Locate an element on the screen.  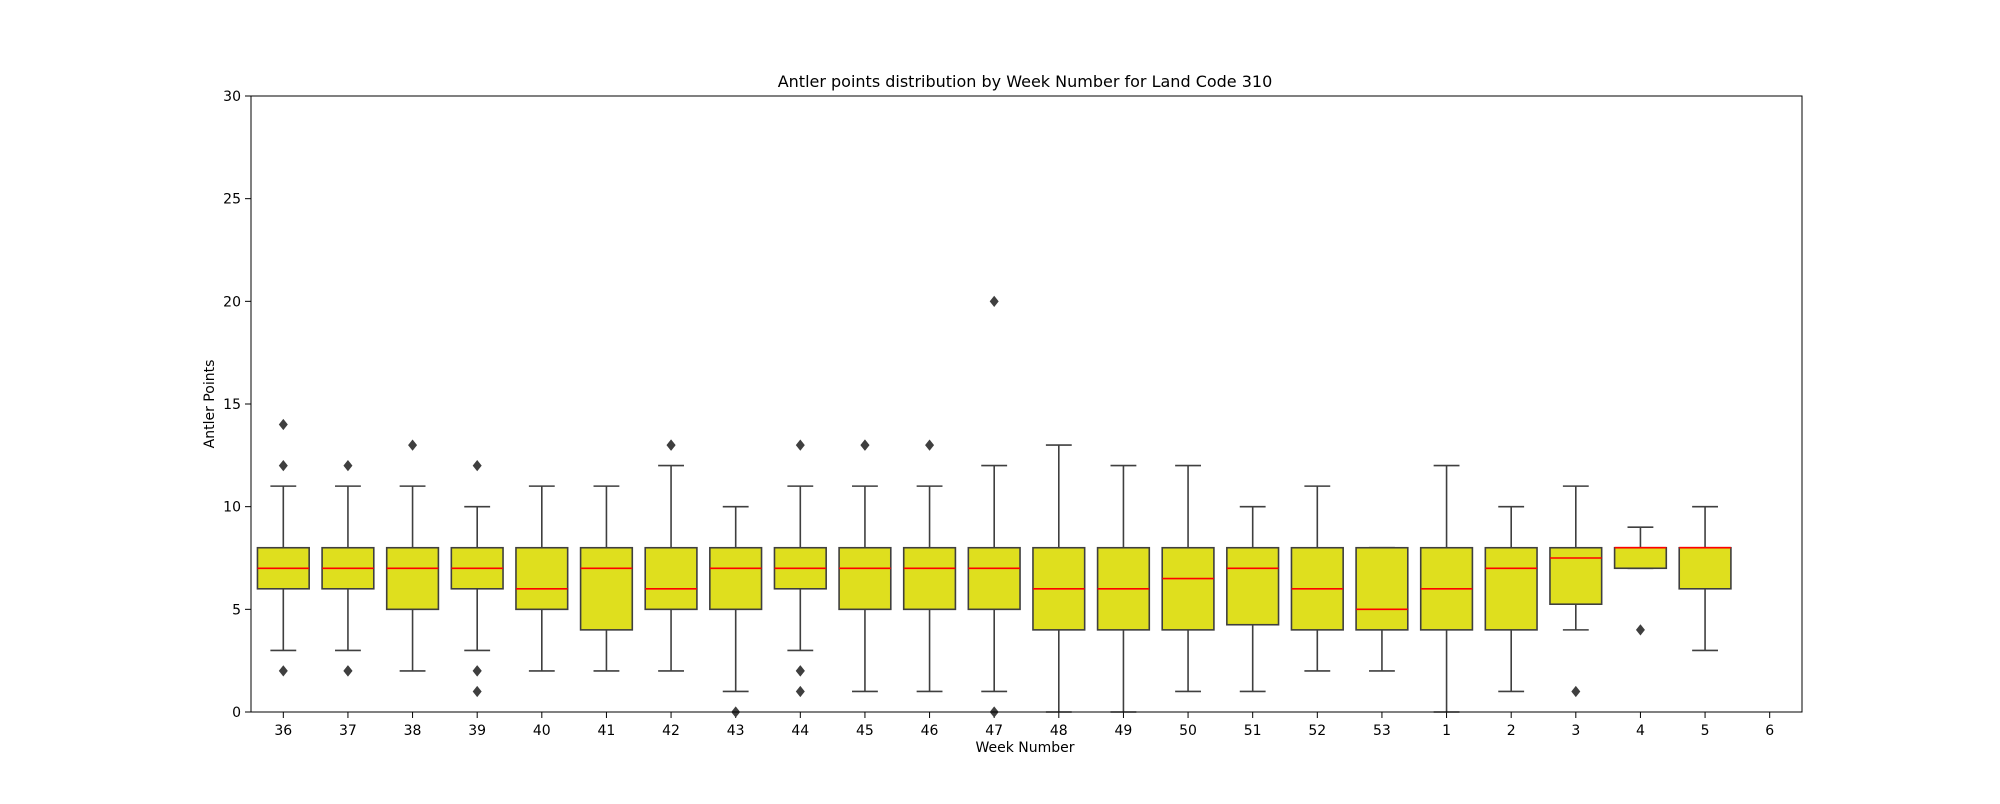
x-tick-label: 1 is located at coordinates (1446, 731).